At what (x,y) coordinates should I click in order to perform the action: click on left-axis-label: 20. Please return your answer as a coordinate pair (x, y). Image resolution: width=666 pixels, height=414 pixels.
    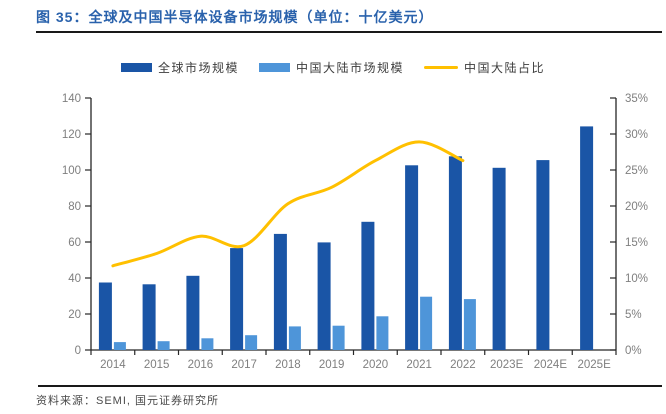
    Looking at the image, I should click on (74, 315).